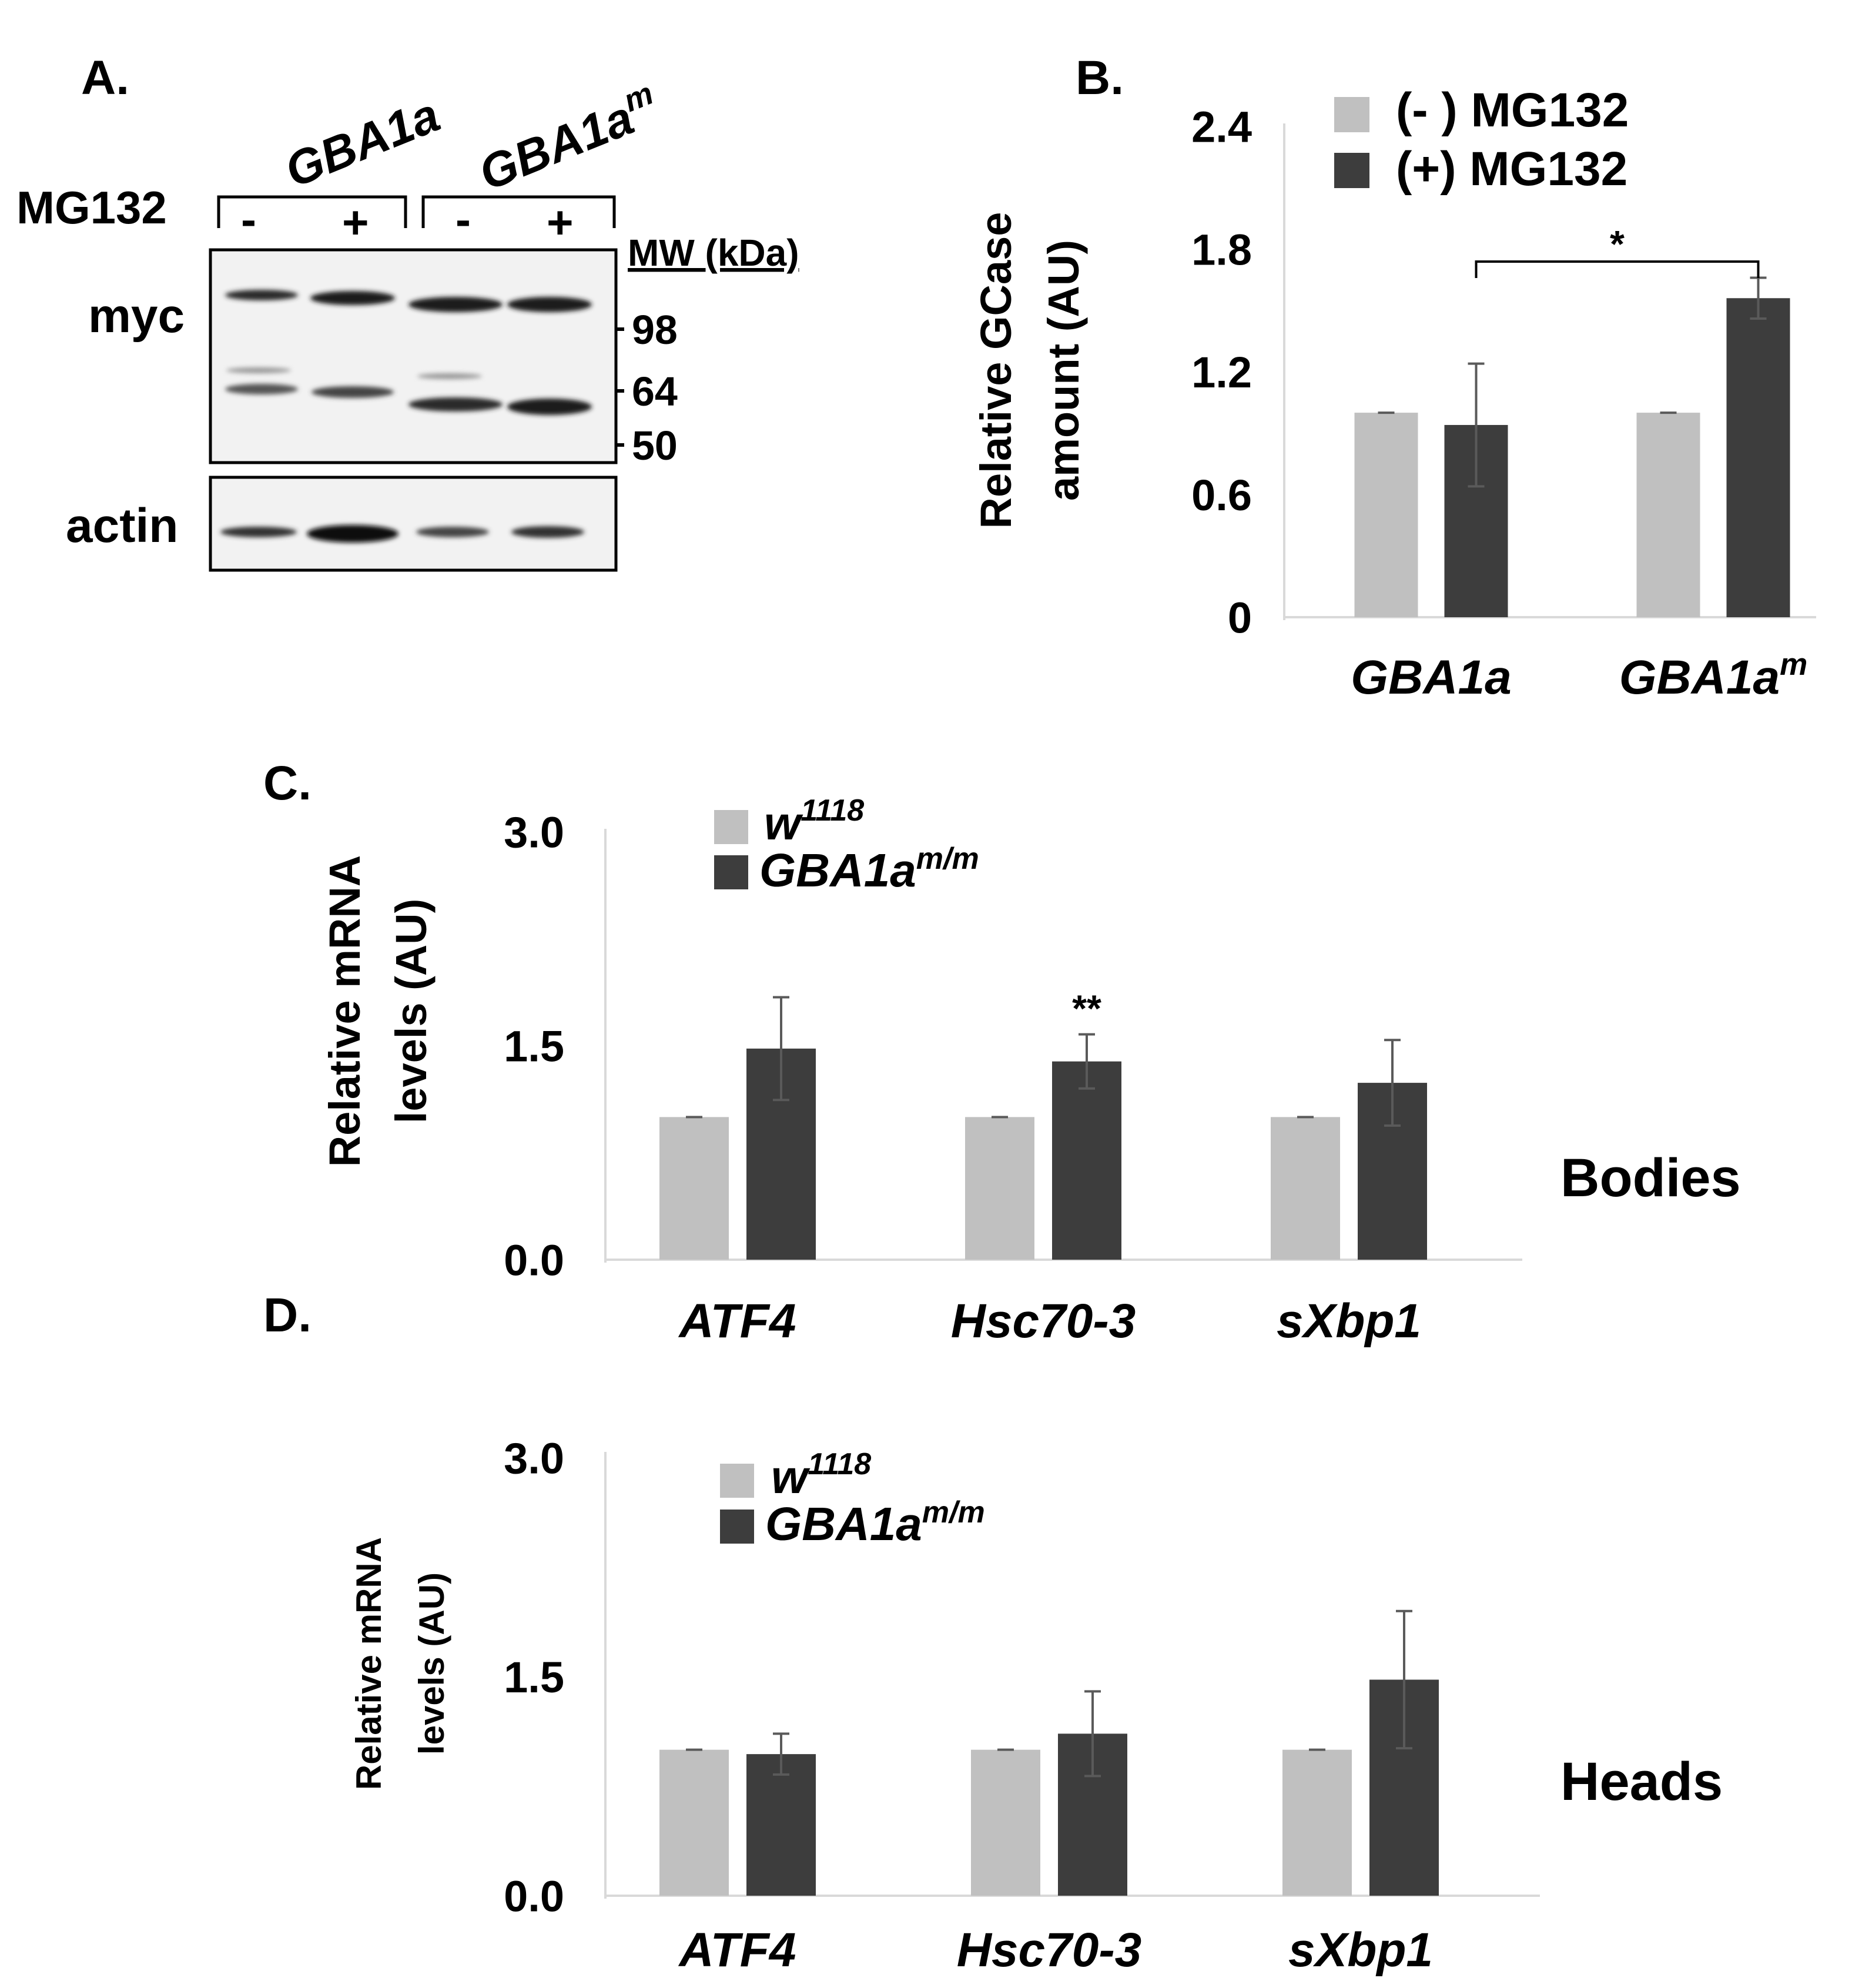  I want to click on chart-c-category-text: Hsc70-3, so click(1043, 1321).